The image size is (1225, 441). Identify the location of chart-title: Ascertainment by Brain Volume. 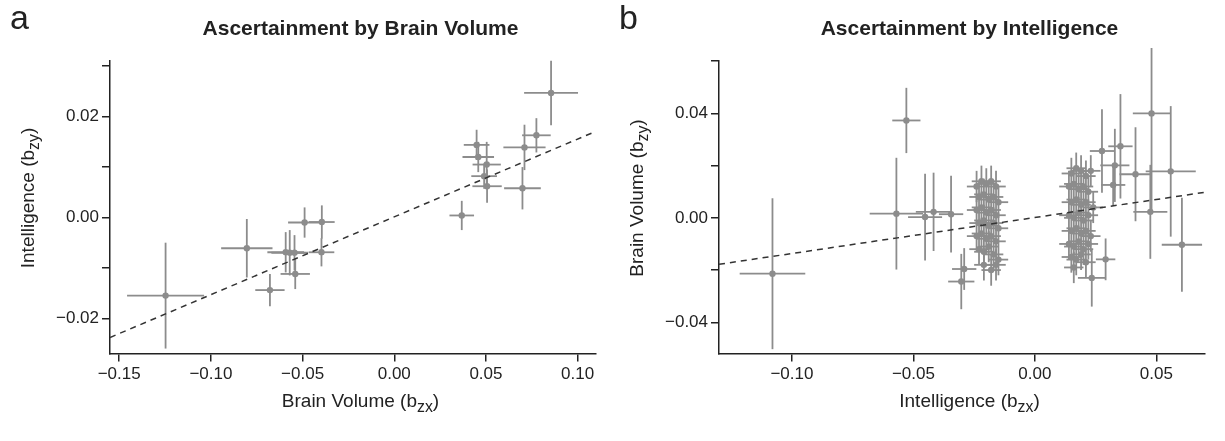
(360, 28).